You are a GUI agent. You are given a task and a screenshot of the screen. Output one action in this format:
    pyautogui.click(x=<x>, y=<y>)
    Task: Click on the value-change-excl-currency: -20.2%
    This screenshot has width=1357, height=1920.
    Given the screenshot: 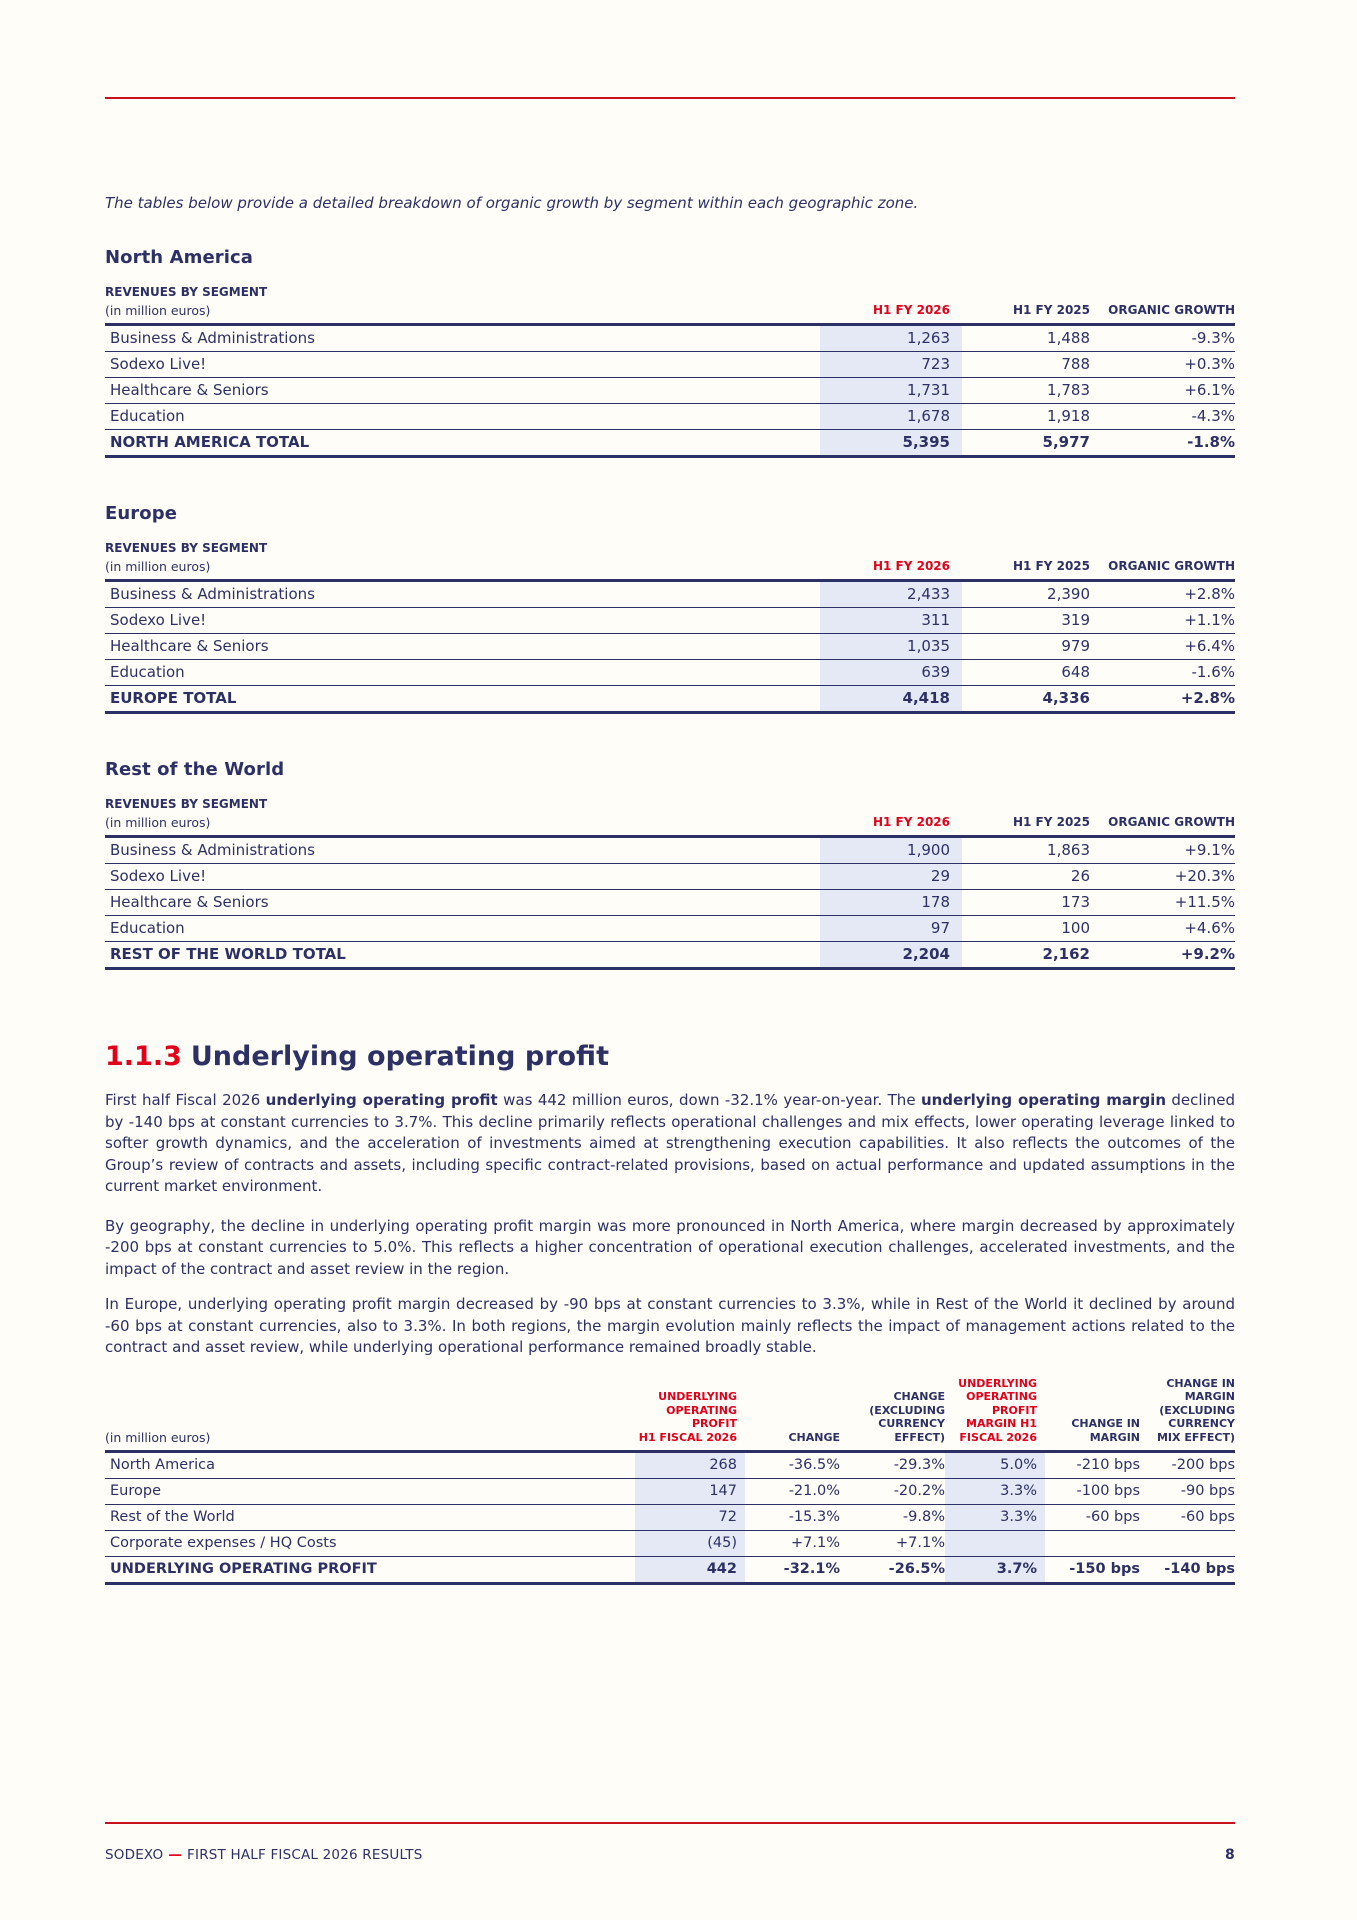 What is the action you would take?
    pyautogui.click(x=892, y=1491)
    